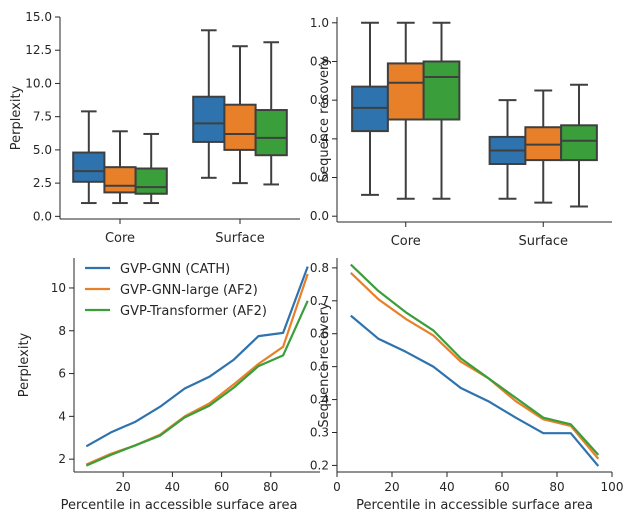 The height and width of the screenshot is (521, 634). I want to click on x-tick-label: 100, so click(612, 487).